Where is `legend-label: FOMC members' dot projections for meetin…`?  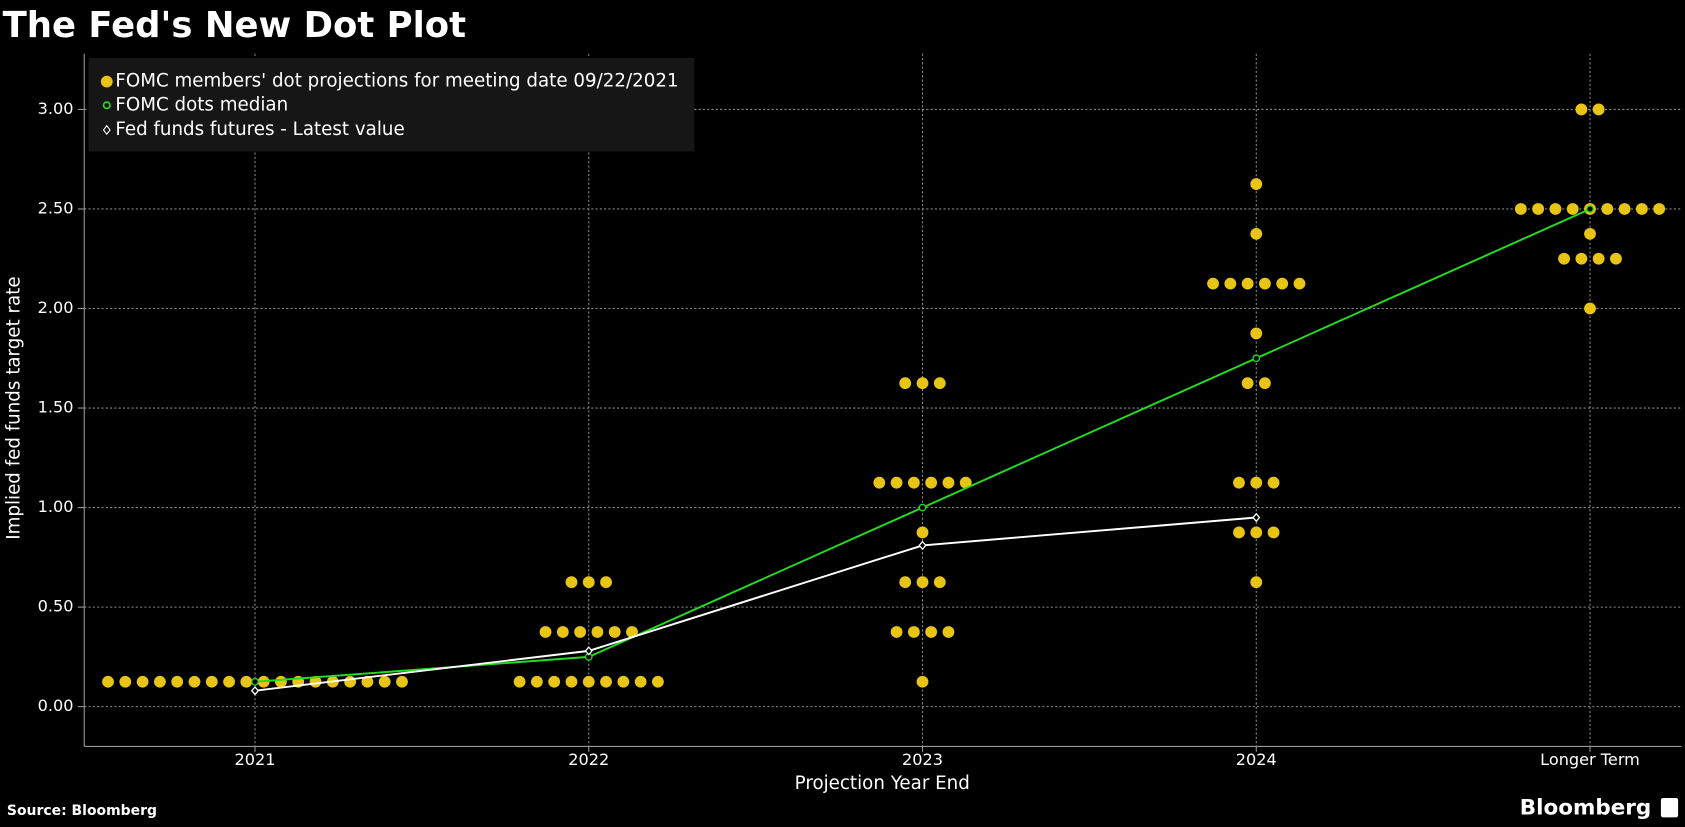
legend-label: FOMC members' dot projections for meetin… is located at coordinates (396, 81).